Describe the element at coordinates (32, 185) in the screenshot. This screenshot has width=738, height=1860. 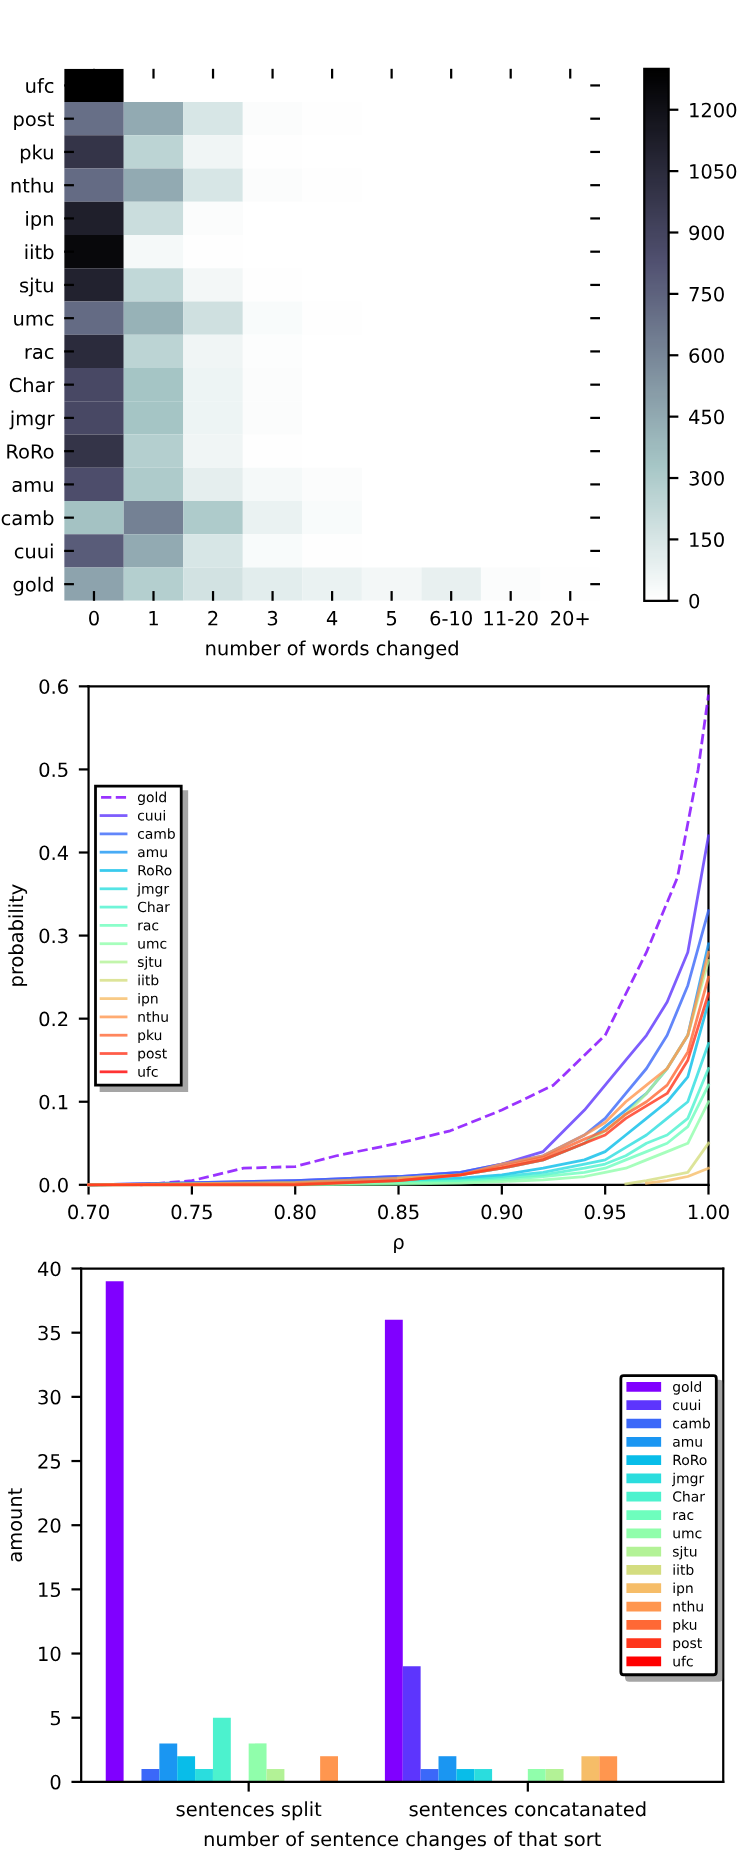
I see `y-tick-label: nthu` at that location.